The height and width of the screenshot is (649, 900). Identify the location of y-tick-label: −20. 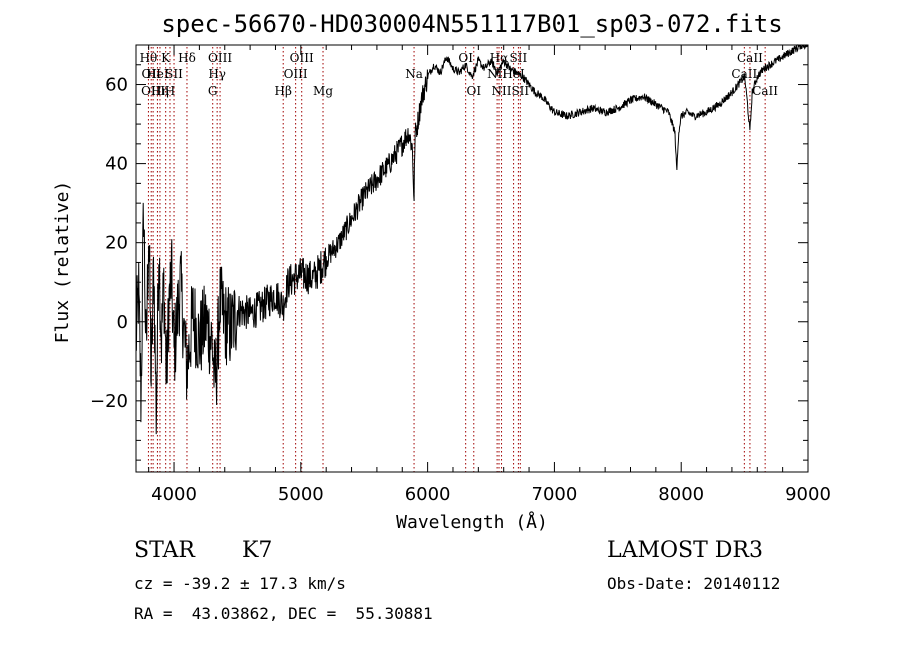
(109, 401).